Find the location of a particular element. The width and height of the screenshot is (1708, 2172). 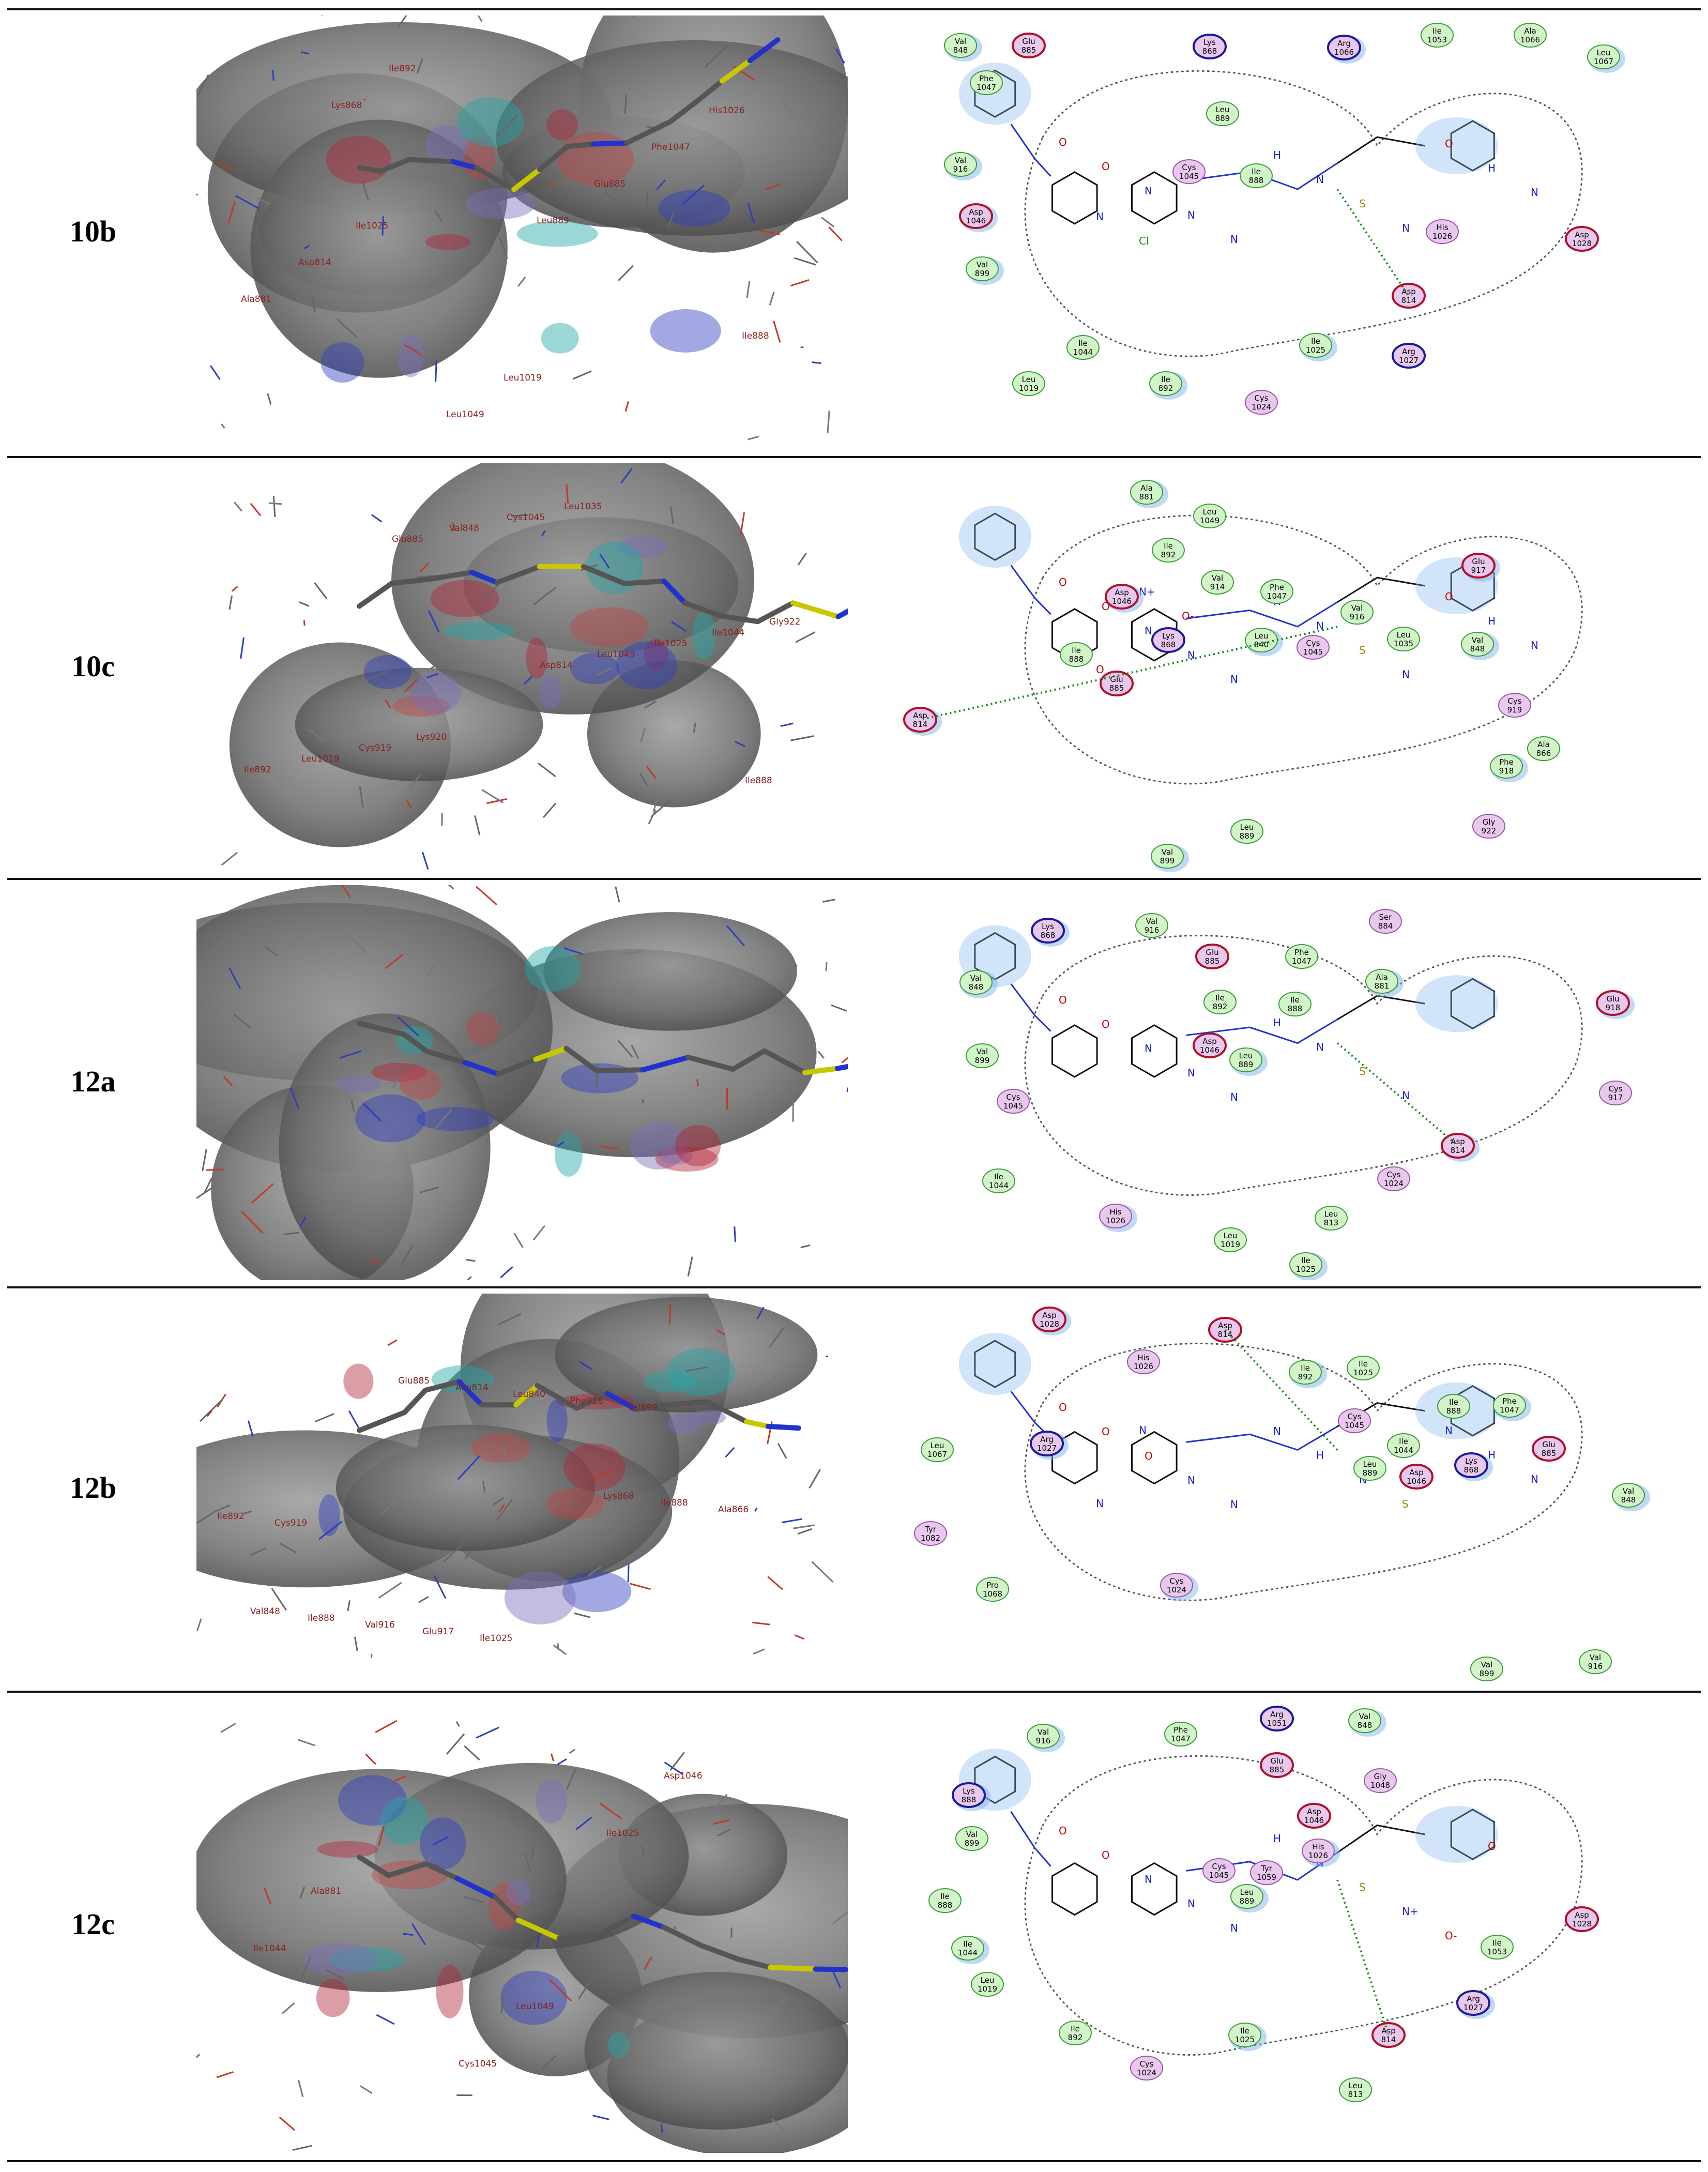

residue-name: Cys is located at coordinates (1514, 701).